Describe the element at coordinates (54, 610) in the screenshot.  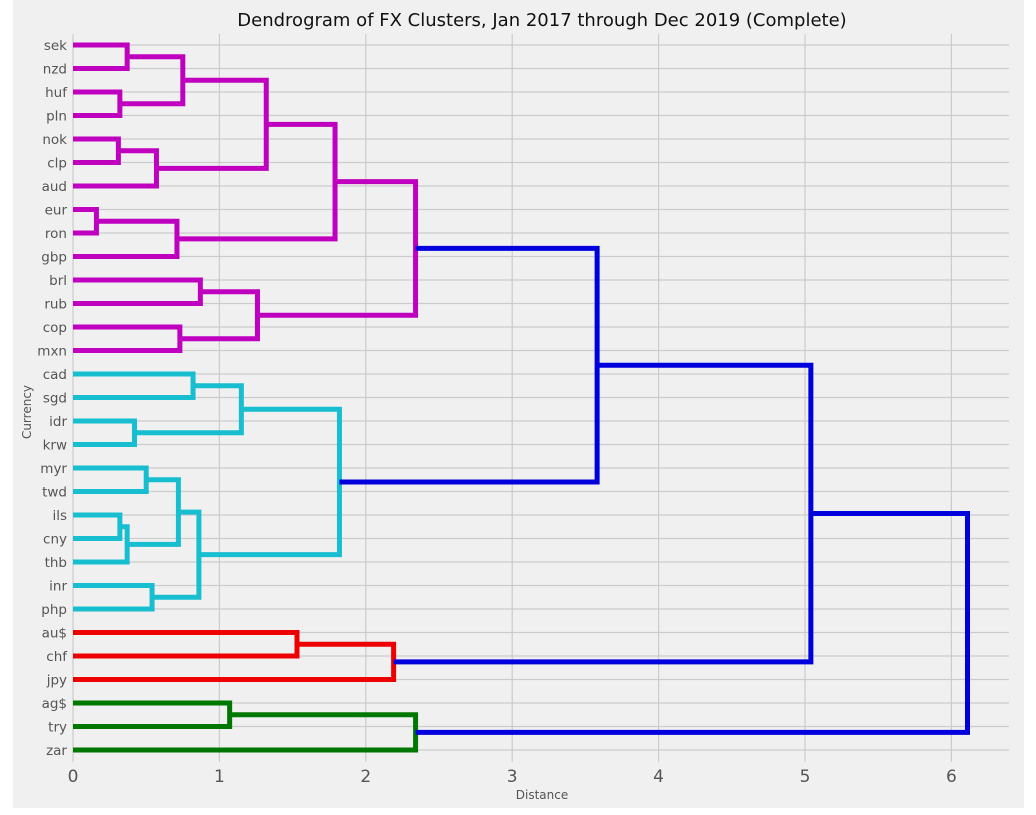
I see `y-tick-label: php` at that location.